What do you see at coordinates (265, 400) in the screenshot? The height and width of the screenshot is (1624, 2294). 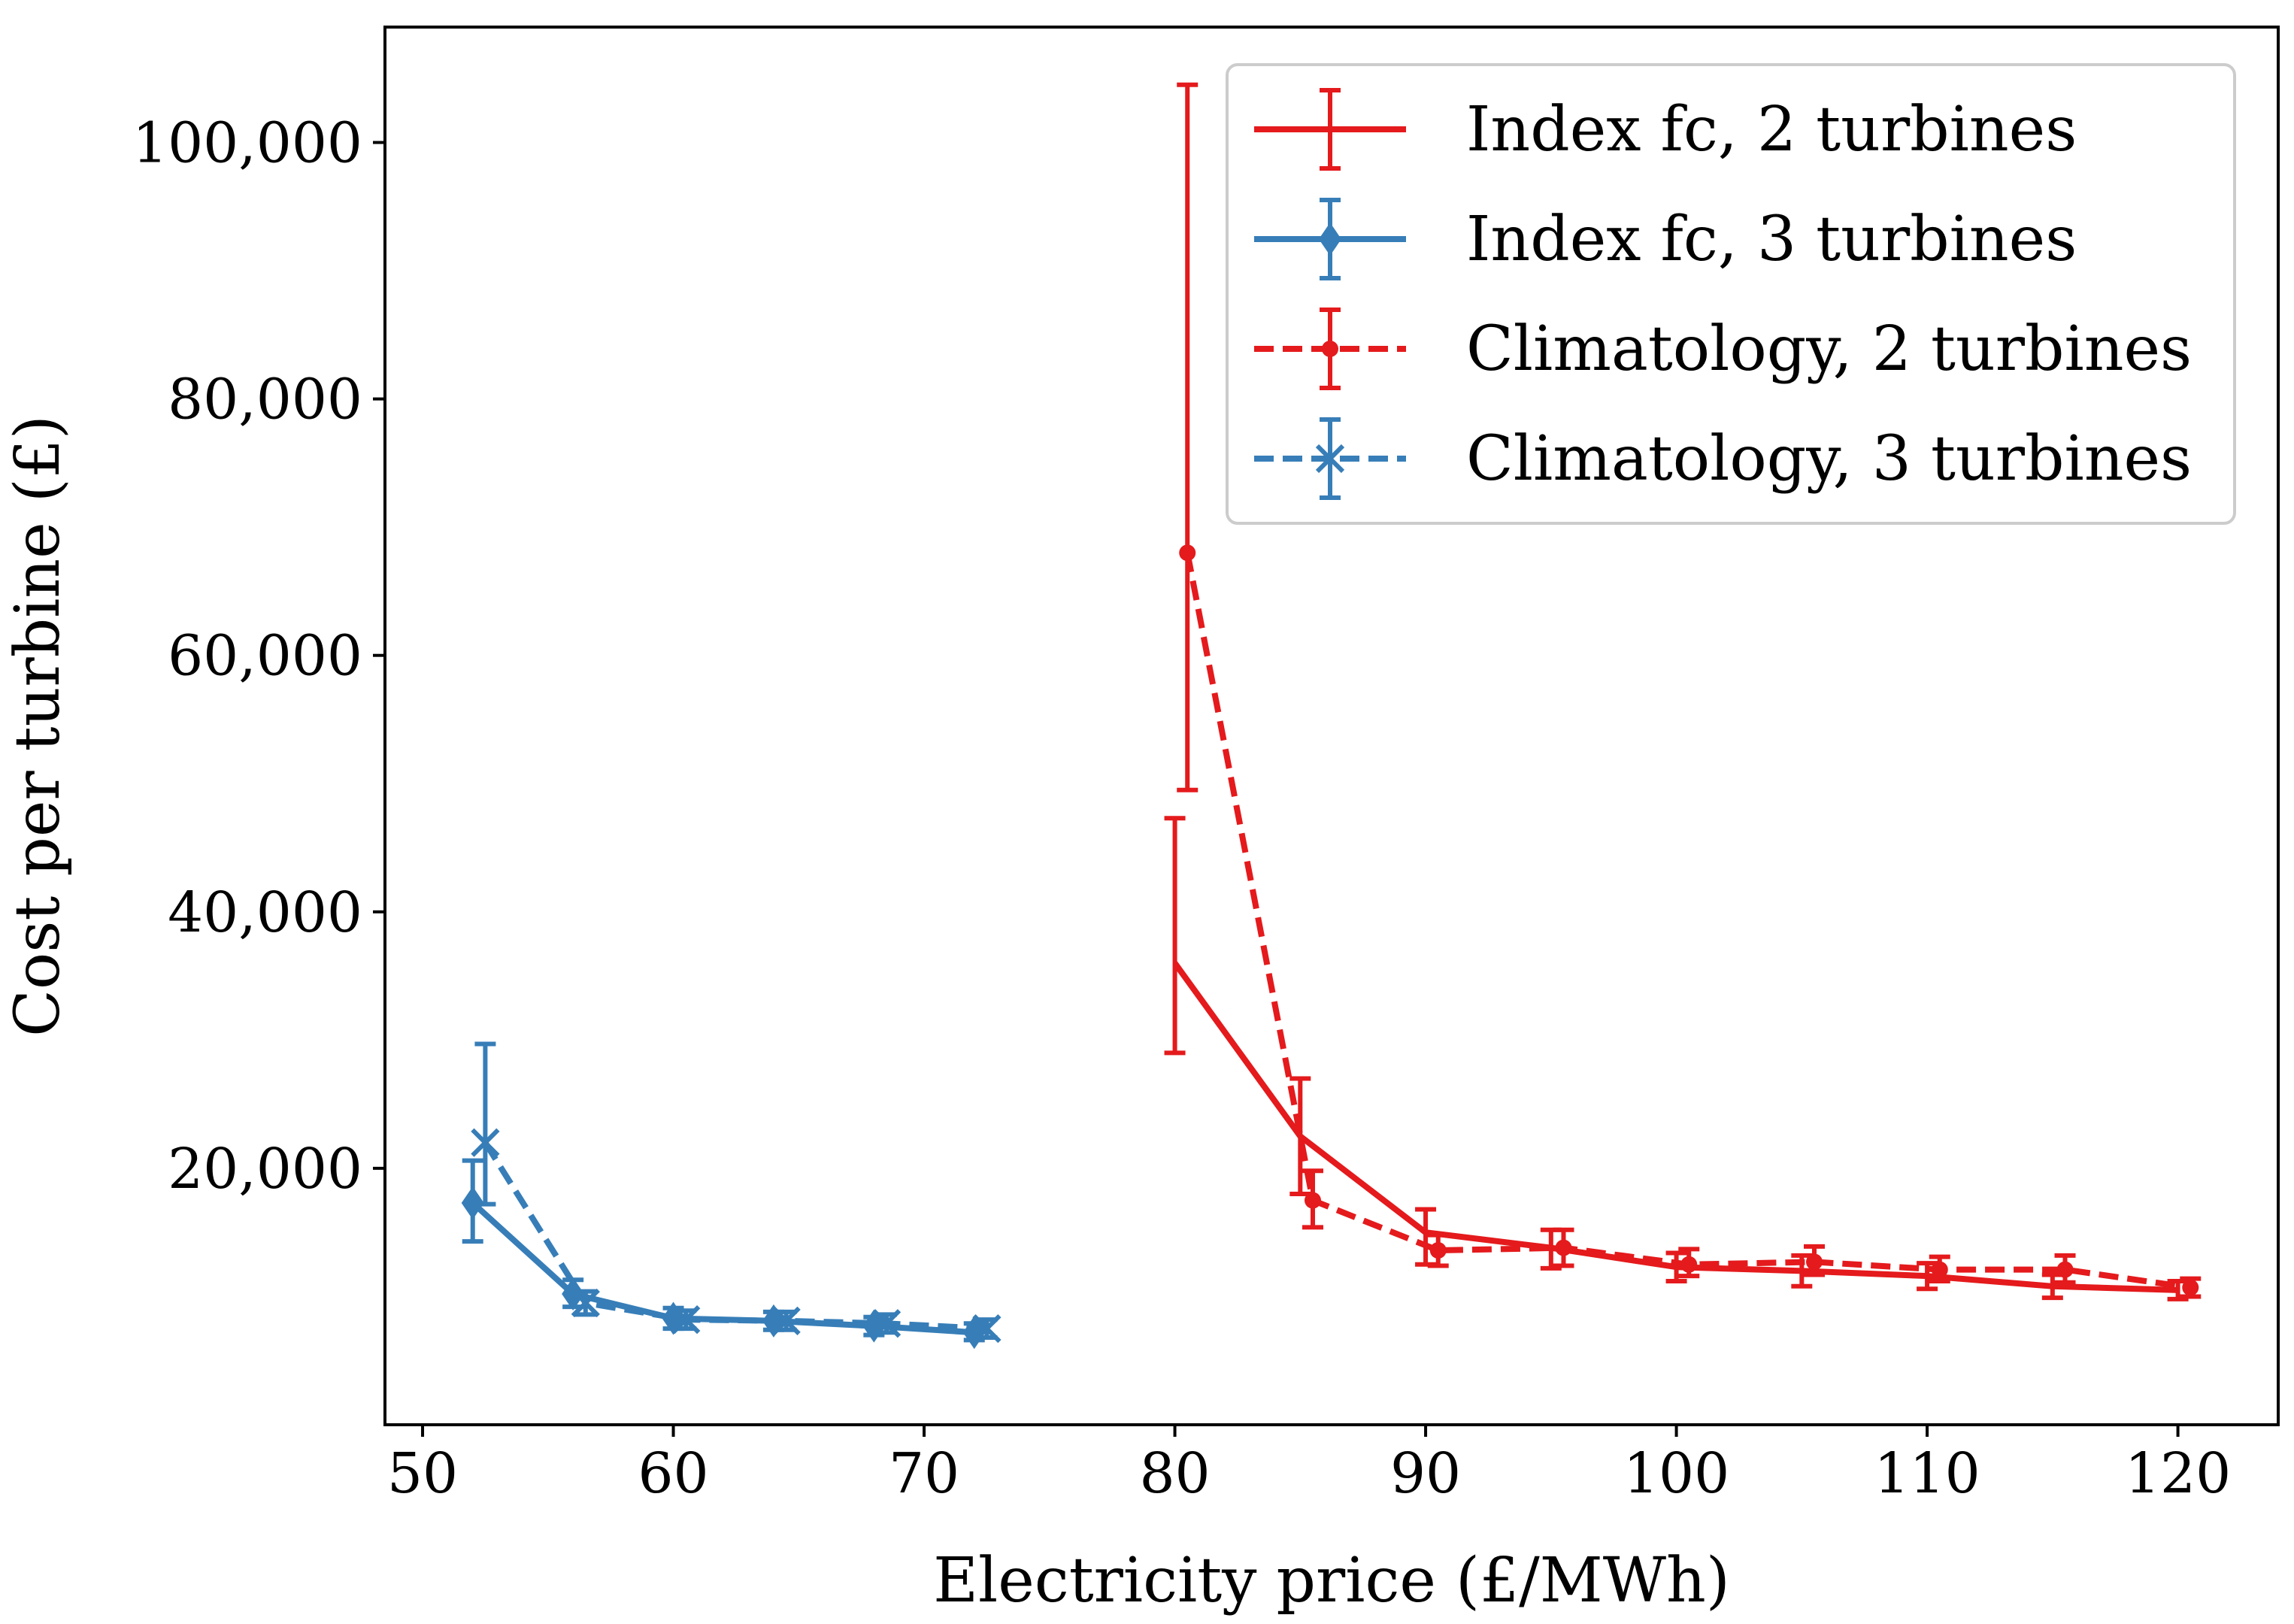 I see `y-tick-label: 80,000` at bounding box center [265, 400].